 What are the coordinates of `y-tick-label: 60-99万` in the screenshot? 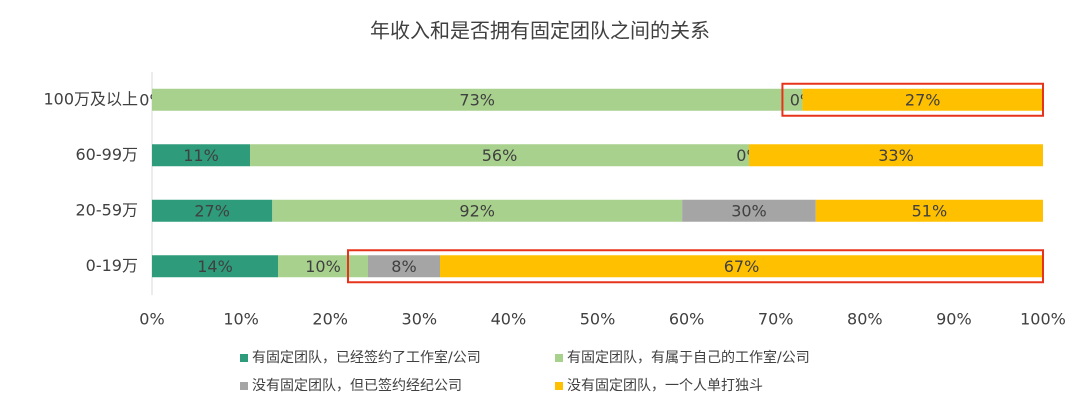 It's located at (107, 154).